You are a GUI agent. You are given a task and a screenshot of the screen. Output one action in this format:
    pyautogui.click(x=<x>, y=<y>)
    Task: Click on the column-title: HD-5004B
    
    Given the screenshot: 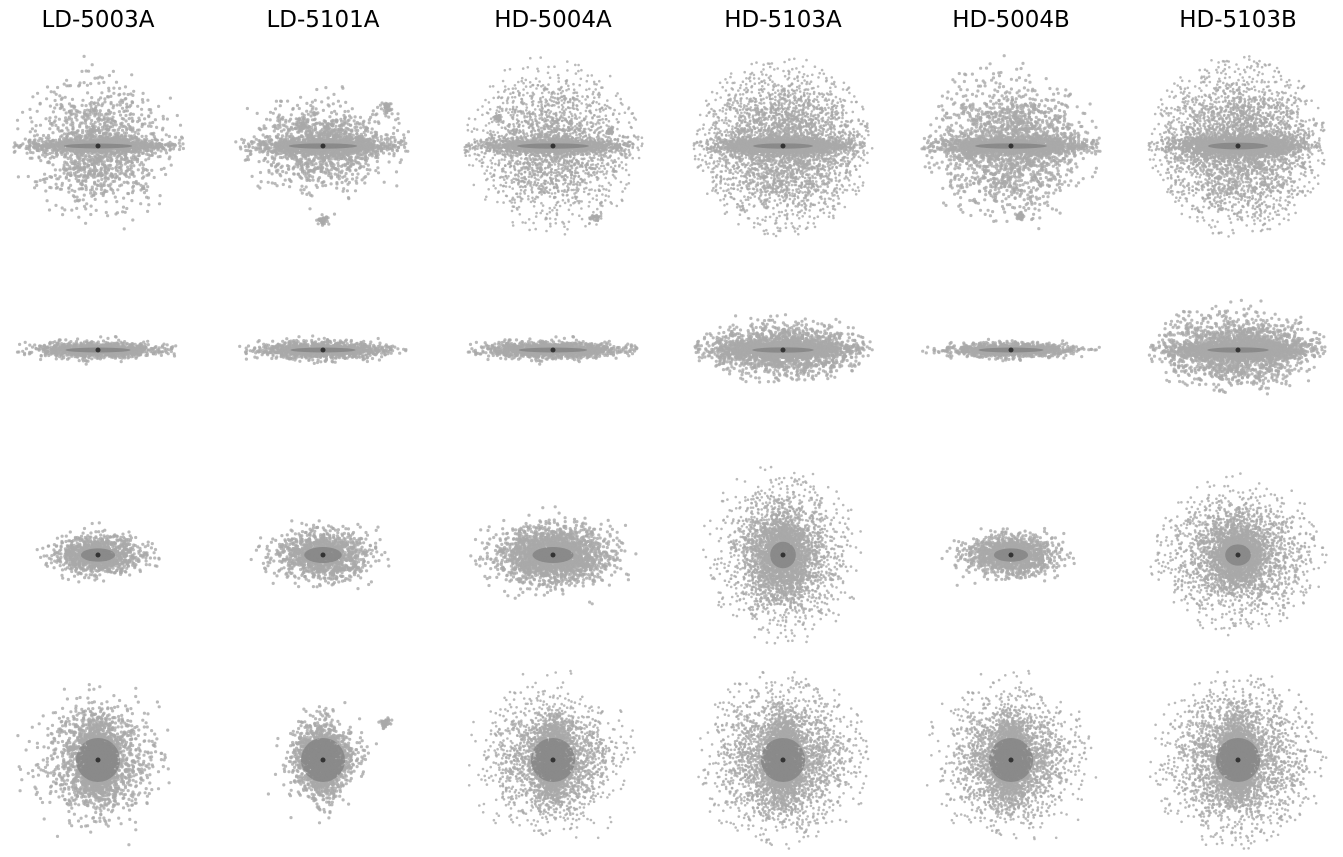 What is the action you would take?
    pyautogui.click(x=1011, y=20)
    